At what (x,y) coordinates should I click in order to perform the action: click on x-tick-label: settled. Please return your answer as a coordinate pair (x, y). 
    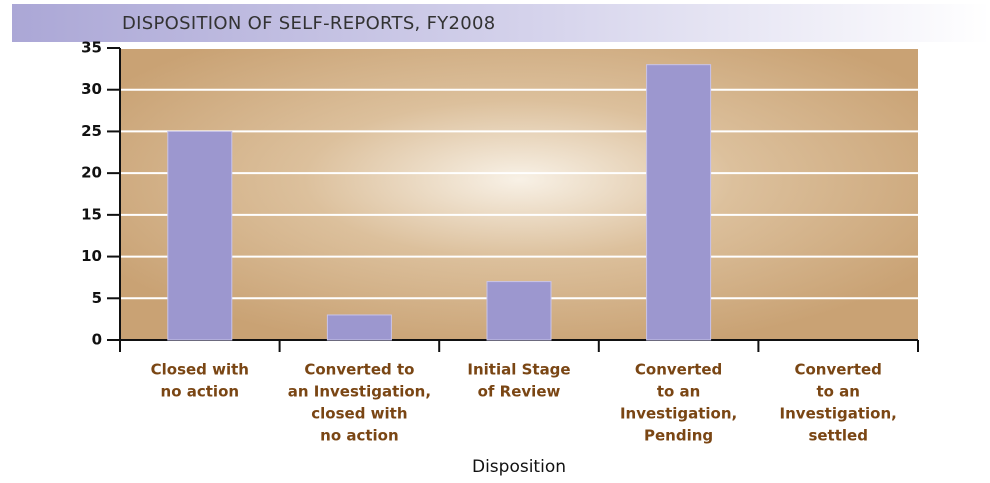
    Looking at the image, I should click on (838, 436).